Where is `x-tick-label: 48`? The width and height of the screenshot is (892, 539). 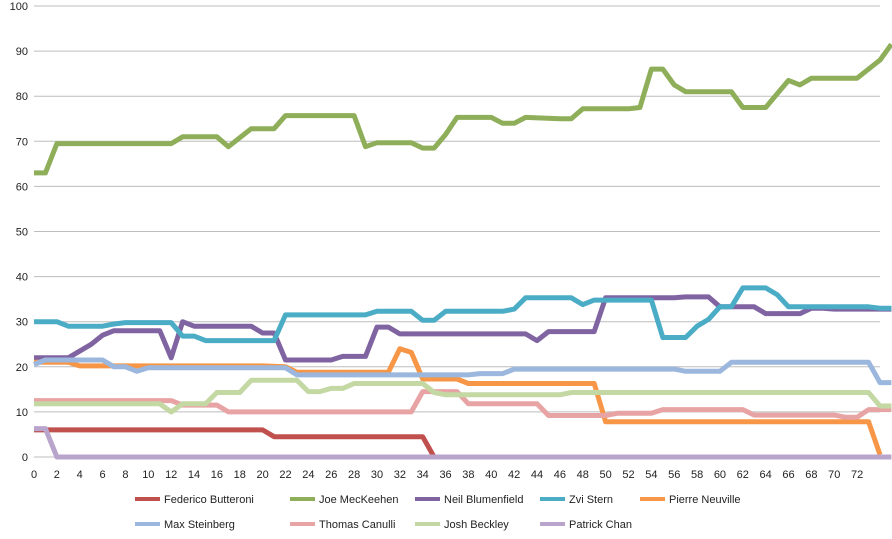 x-tick-label: 48 is located at coordinates (583, 475).